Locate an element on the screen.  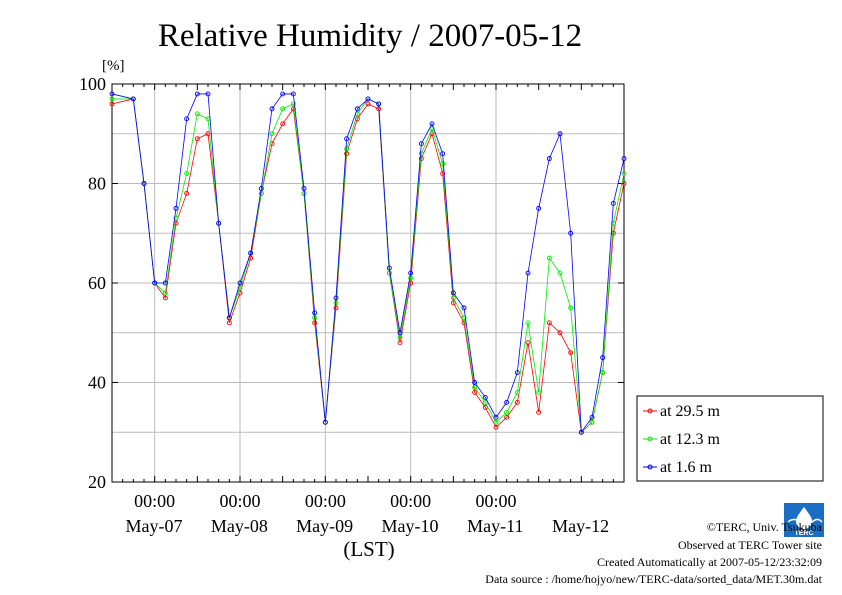
y-axis-unit: [%] is located at coordinates (113, 66).